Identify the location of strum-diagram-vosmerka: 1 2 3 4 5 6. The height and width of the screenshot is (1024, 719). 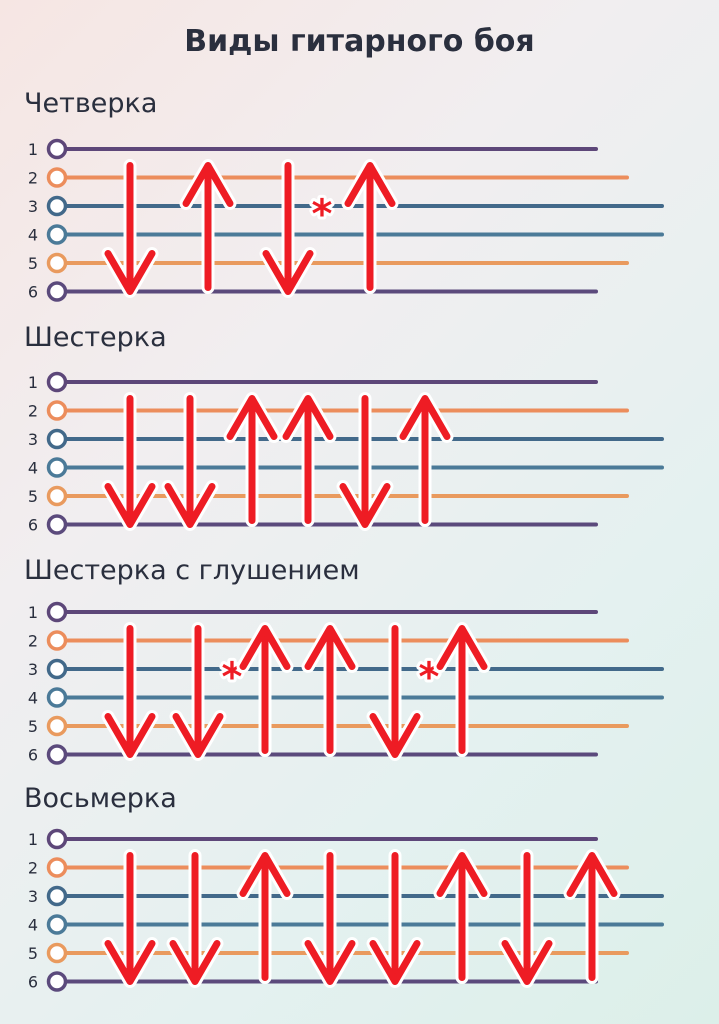
(346, 910).